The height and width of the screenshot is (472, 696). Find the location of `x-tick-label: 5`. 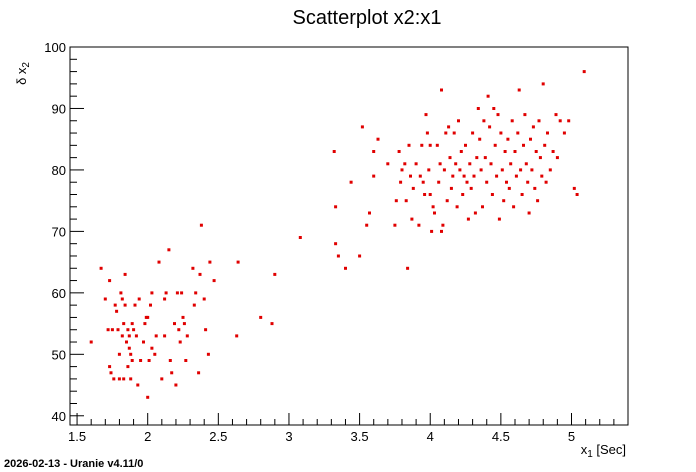

x-tick-label: 5 is located at coordinates (571, 436).